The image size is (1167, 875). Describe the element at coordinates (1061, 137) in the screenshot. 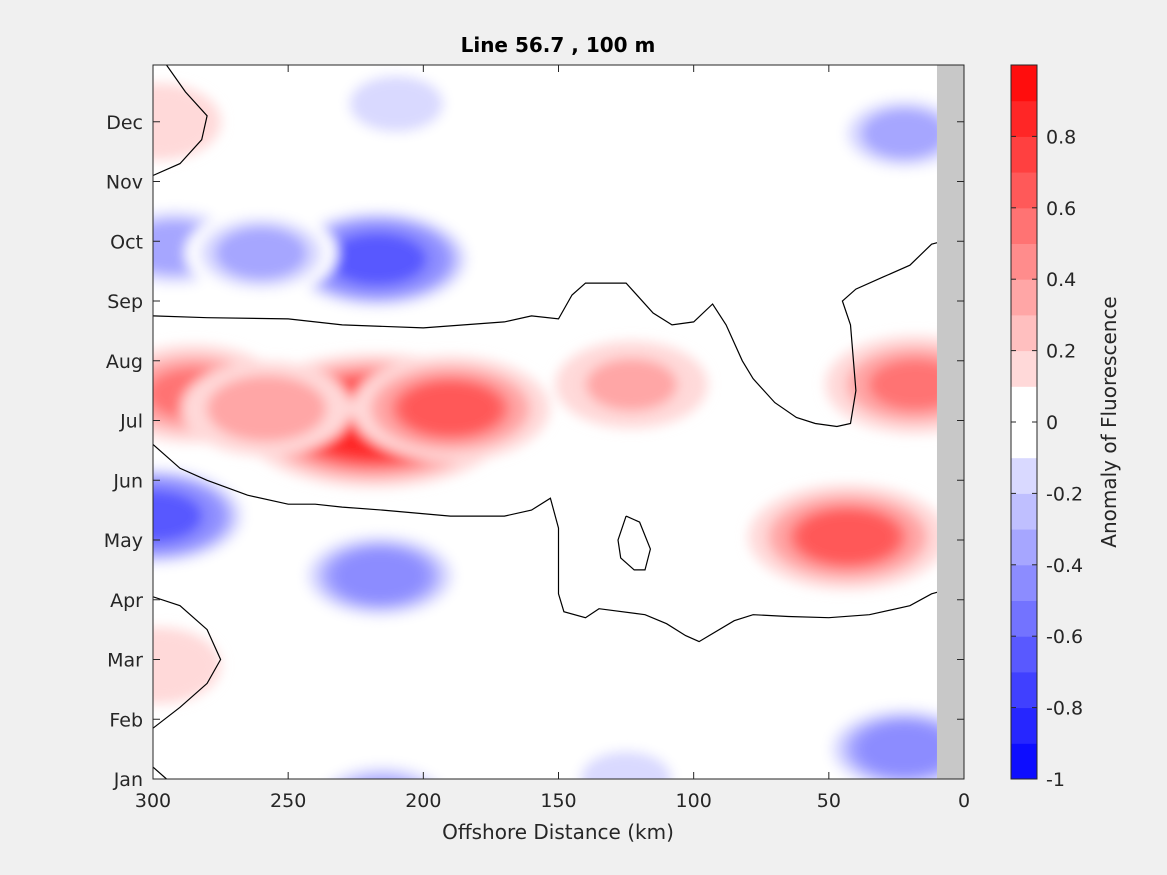

I see `colorbar-tick-label: 0.8` at that location.